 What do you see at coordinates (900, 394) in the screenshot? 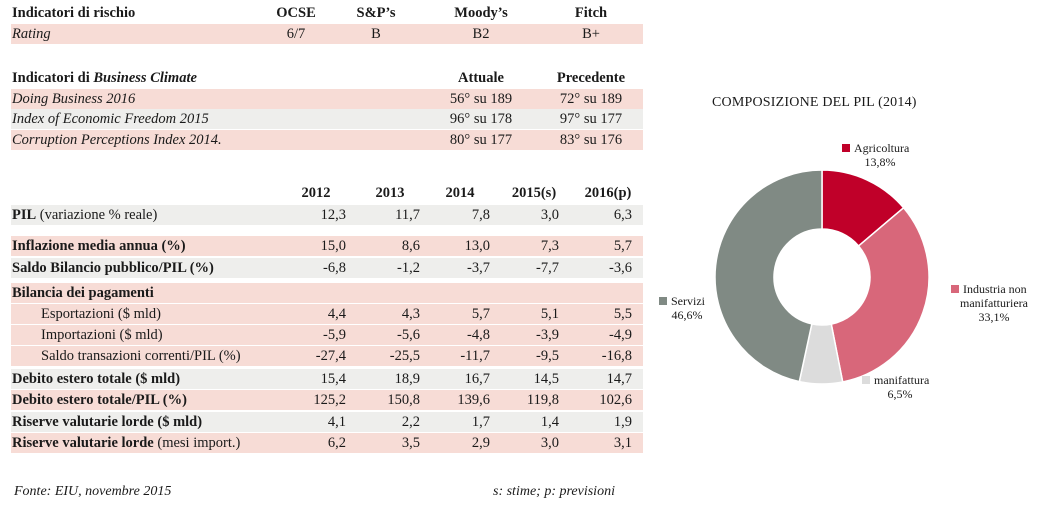
I see `legend-value-manifattura: 6,5%` at bounding box center [900, 394].